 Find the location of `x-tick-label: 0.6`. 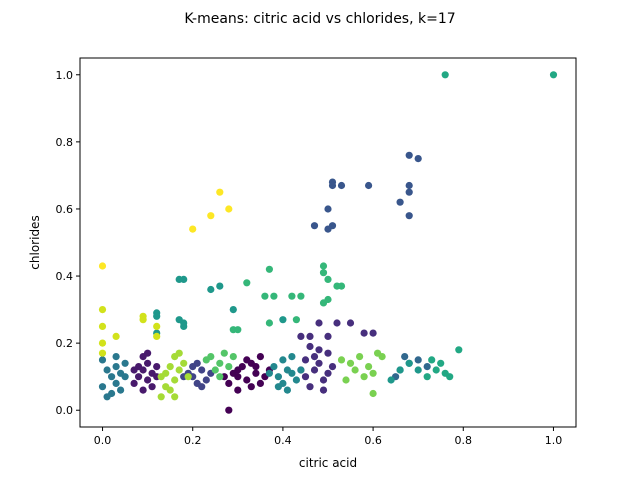

x-tick-label: 0.6 is located at coordinates (373, 440).